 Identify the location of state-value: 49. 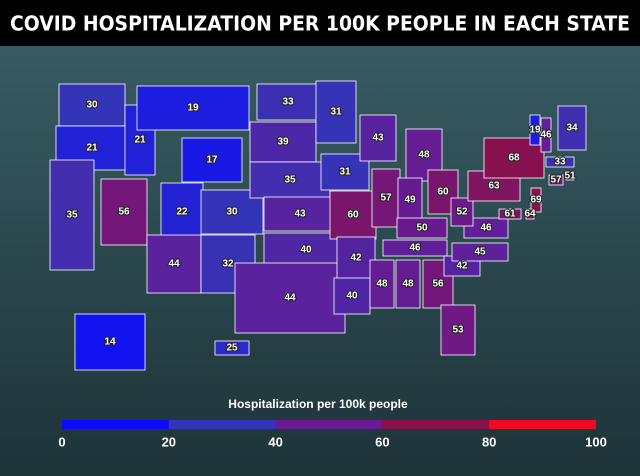
(410, 200).